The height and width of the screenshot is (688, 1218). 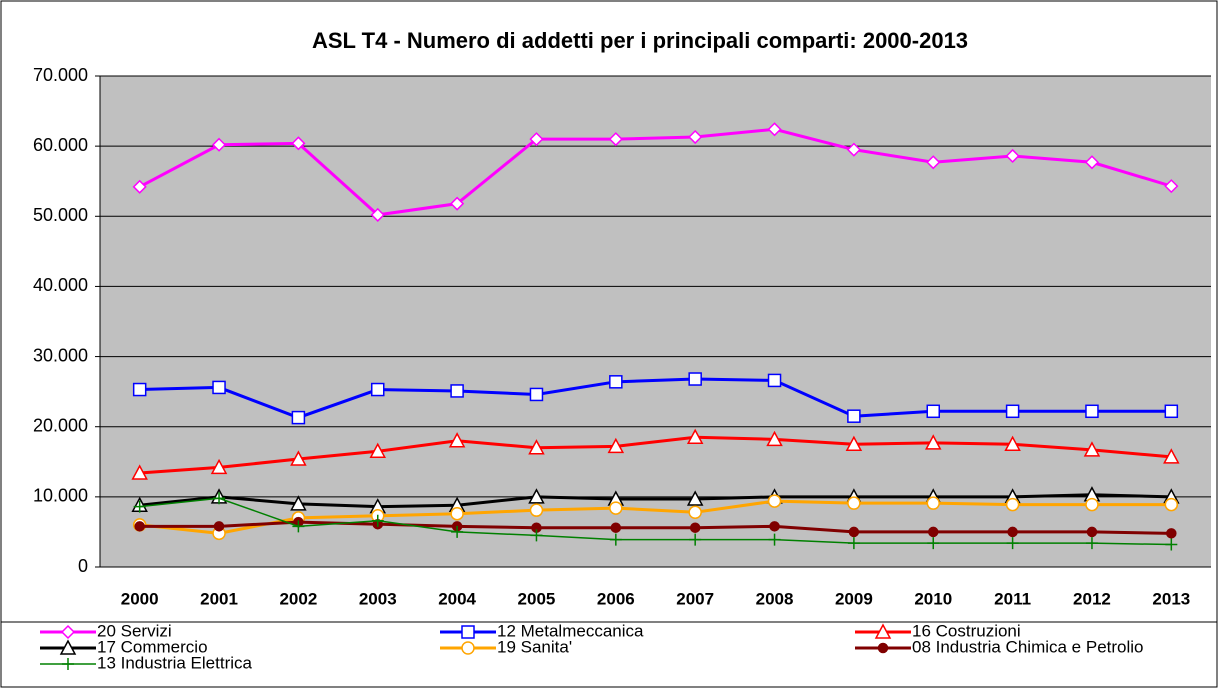 I want to click on x-tick-label: 2010, so click(x=933, y=598).